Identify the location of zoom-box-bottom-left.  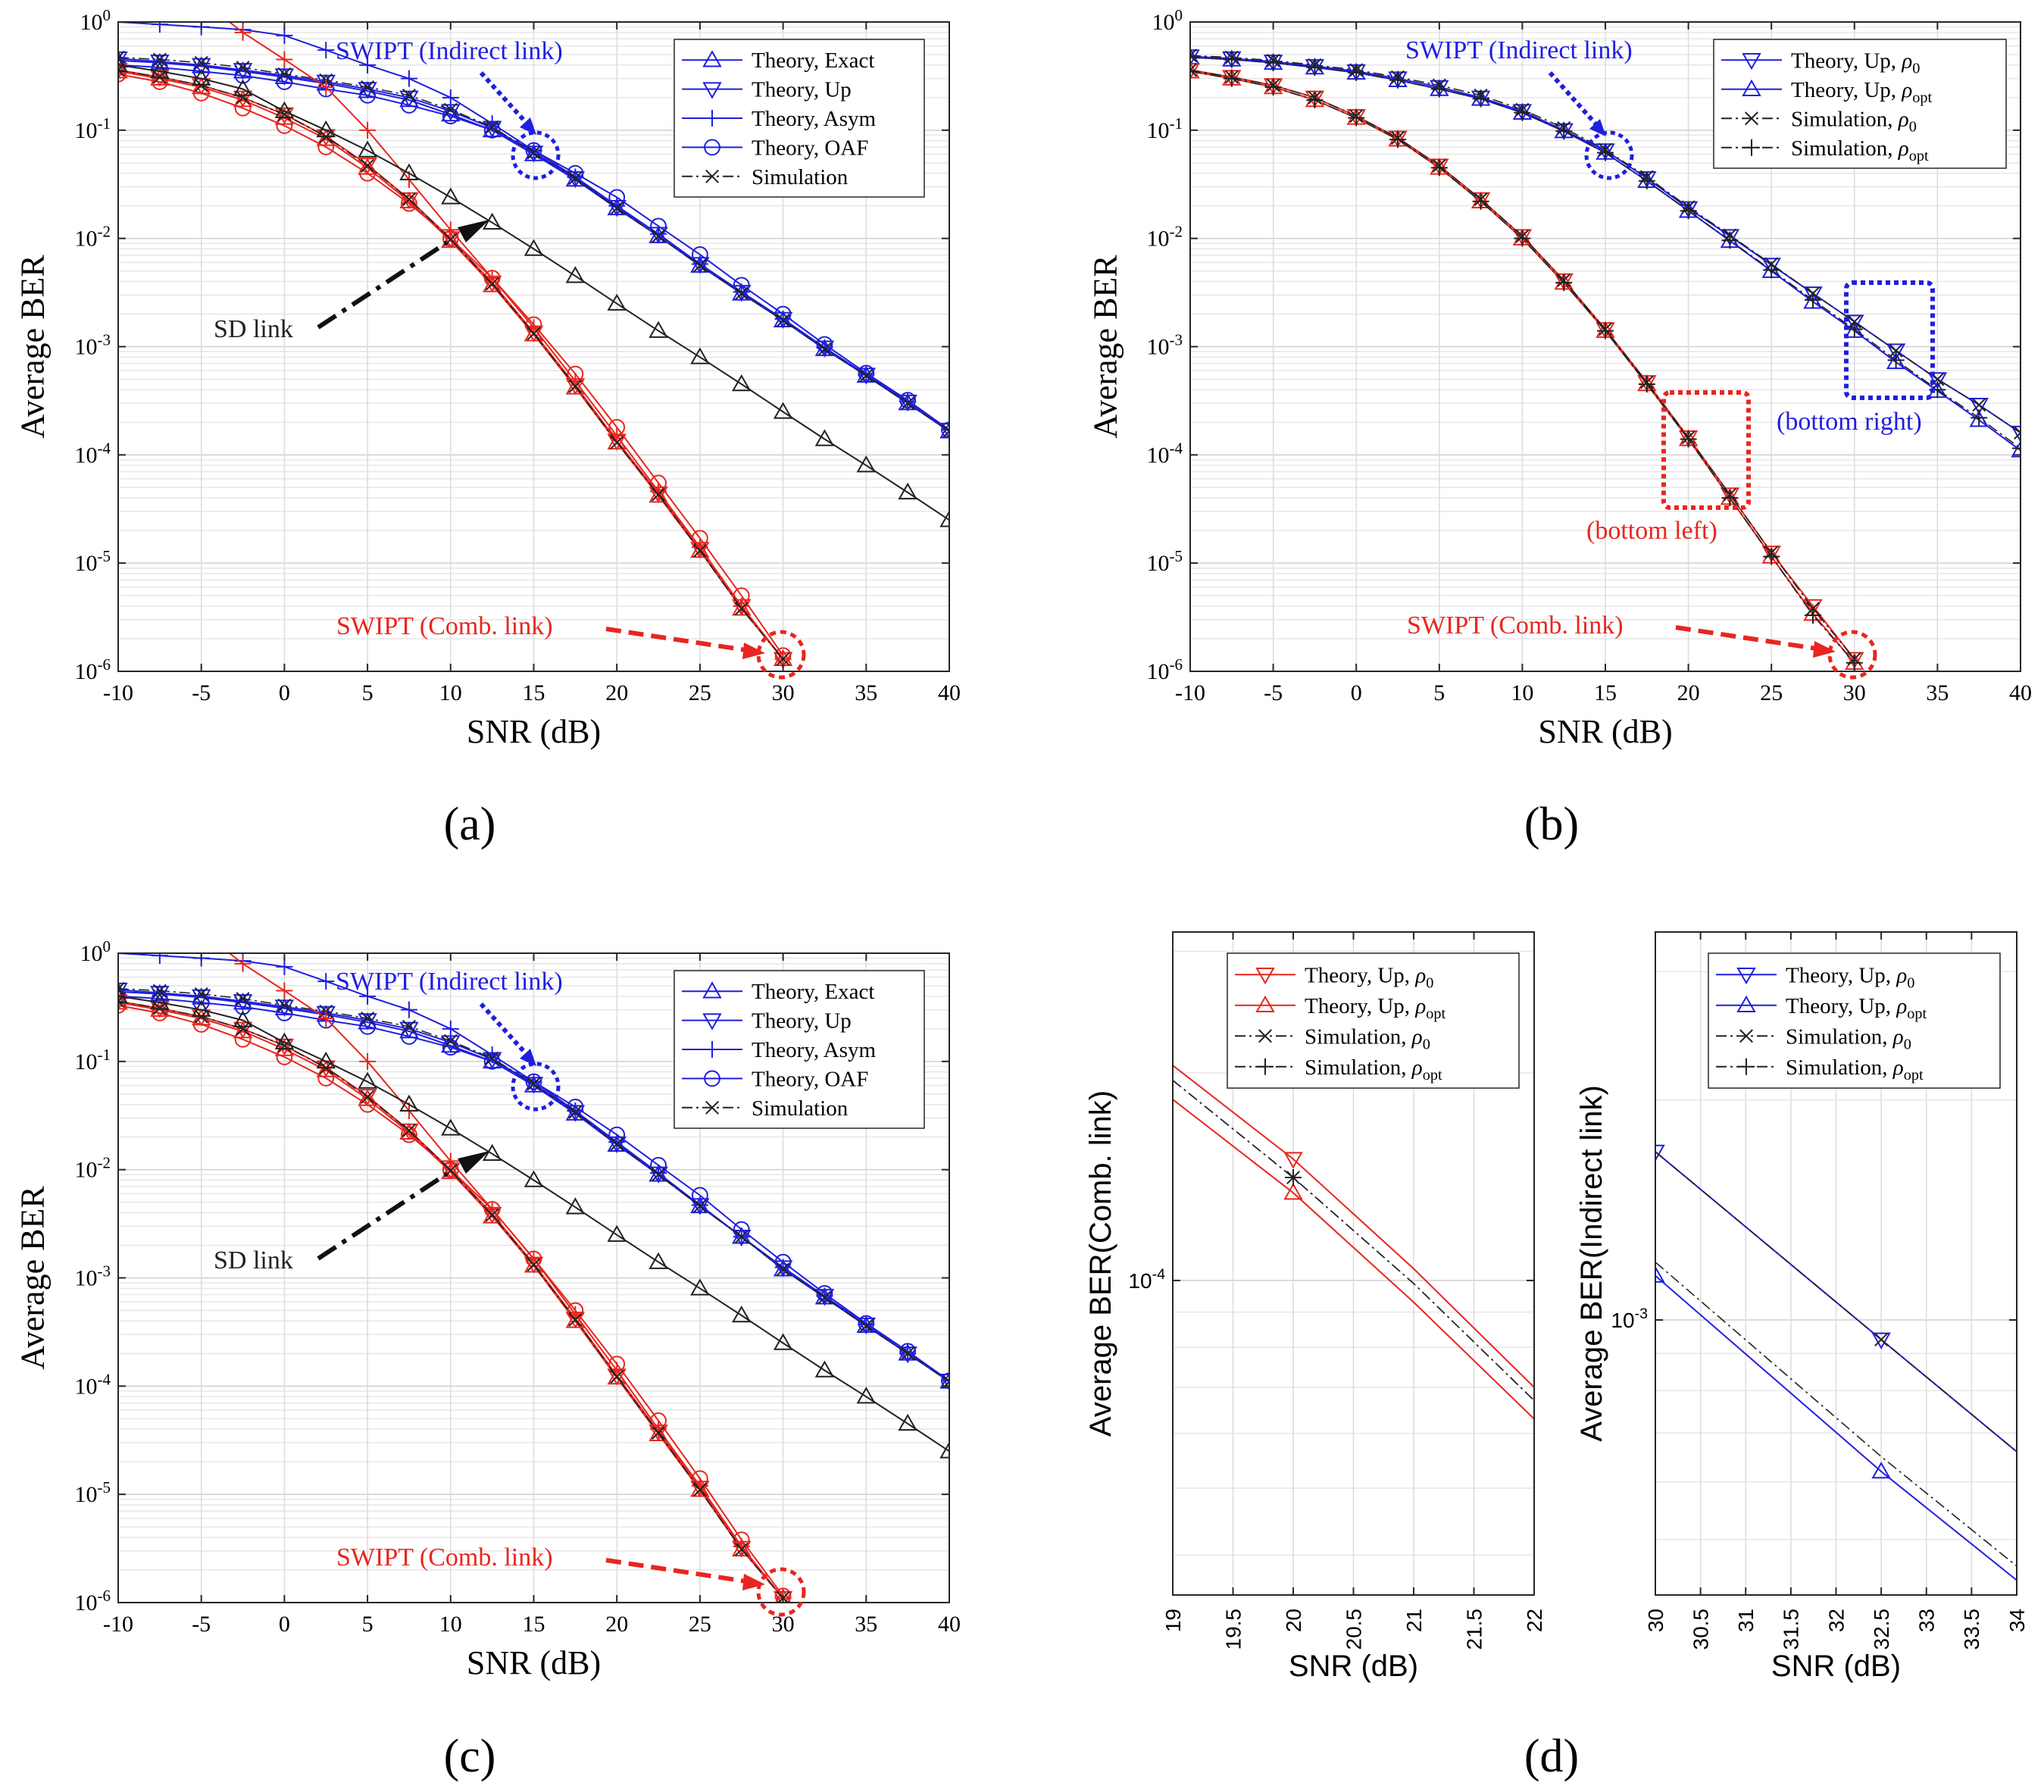
(1706, 450).